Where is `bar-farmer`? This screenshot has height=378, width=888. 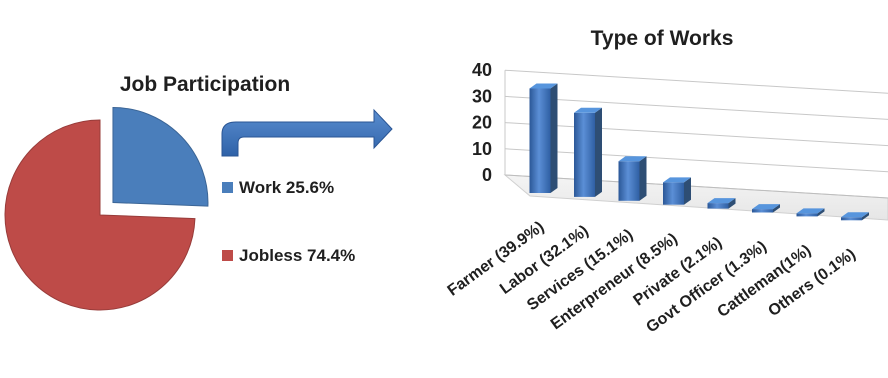 bar-farmer is located at coordinates (543, 138).